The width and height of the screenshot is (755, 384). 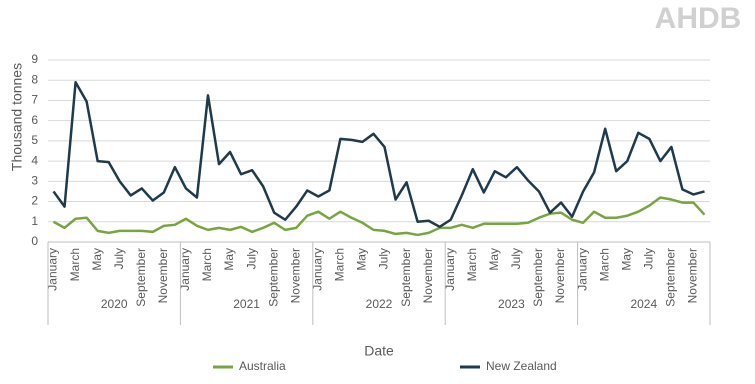 I want to click on y-tick-label: 9, so click(x=34, y=59).